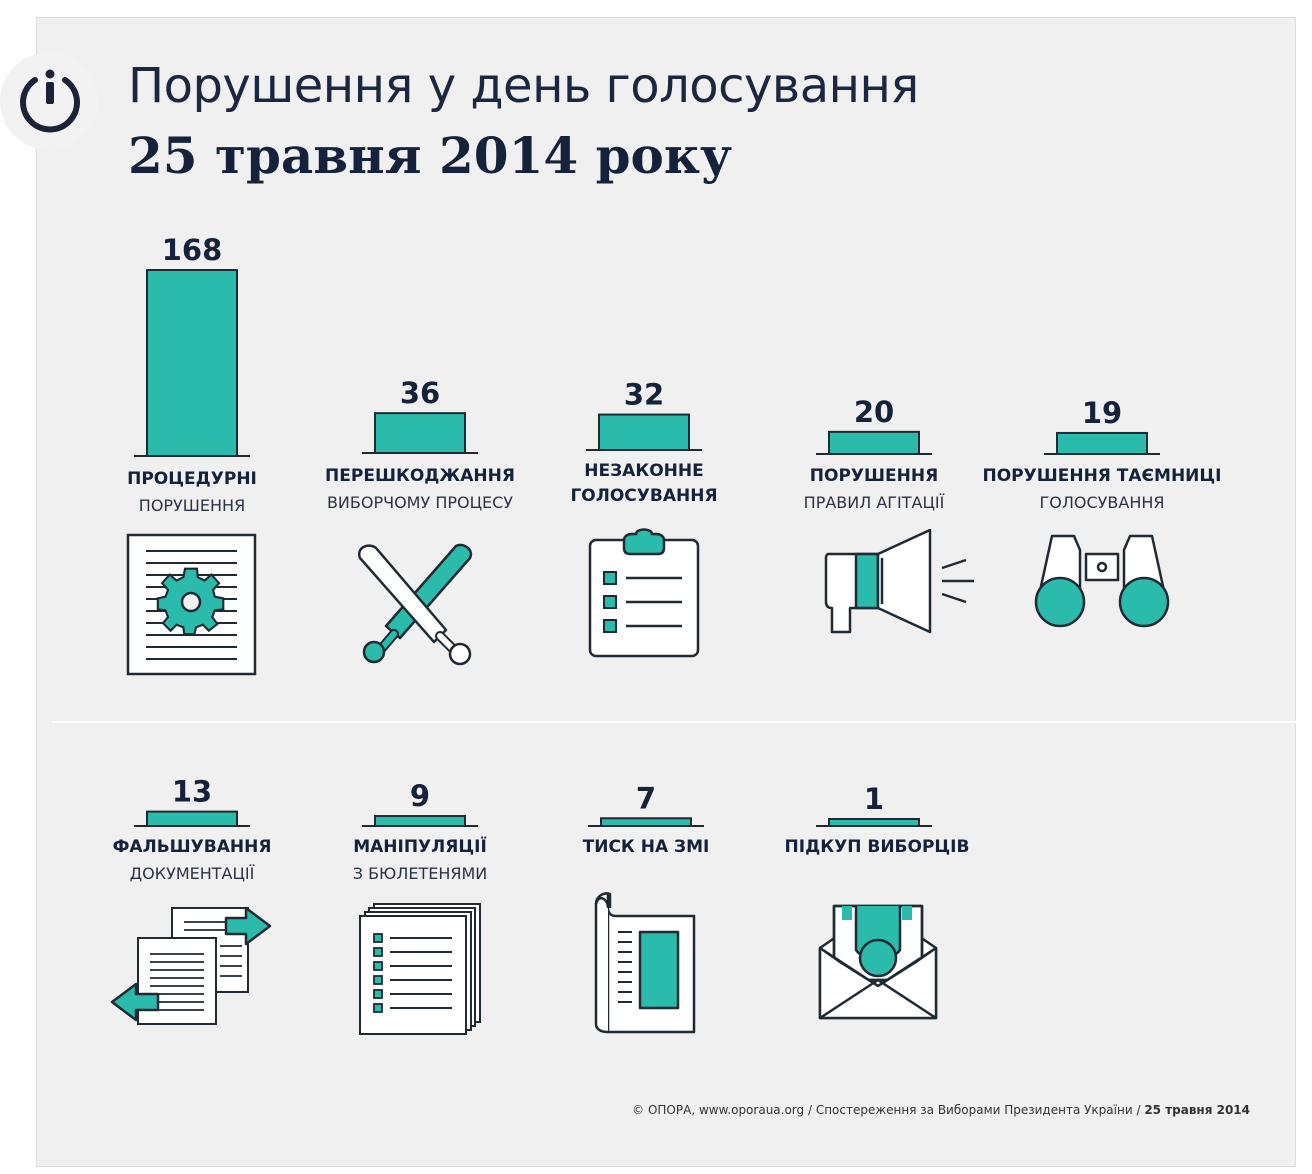  What do you see at coordinates (644, 395) in the screenshot?
I see `bar-value-label: 32` at bounding box center [644, 395].